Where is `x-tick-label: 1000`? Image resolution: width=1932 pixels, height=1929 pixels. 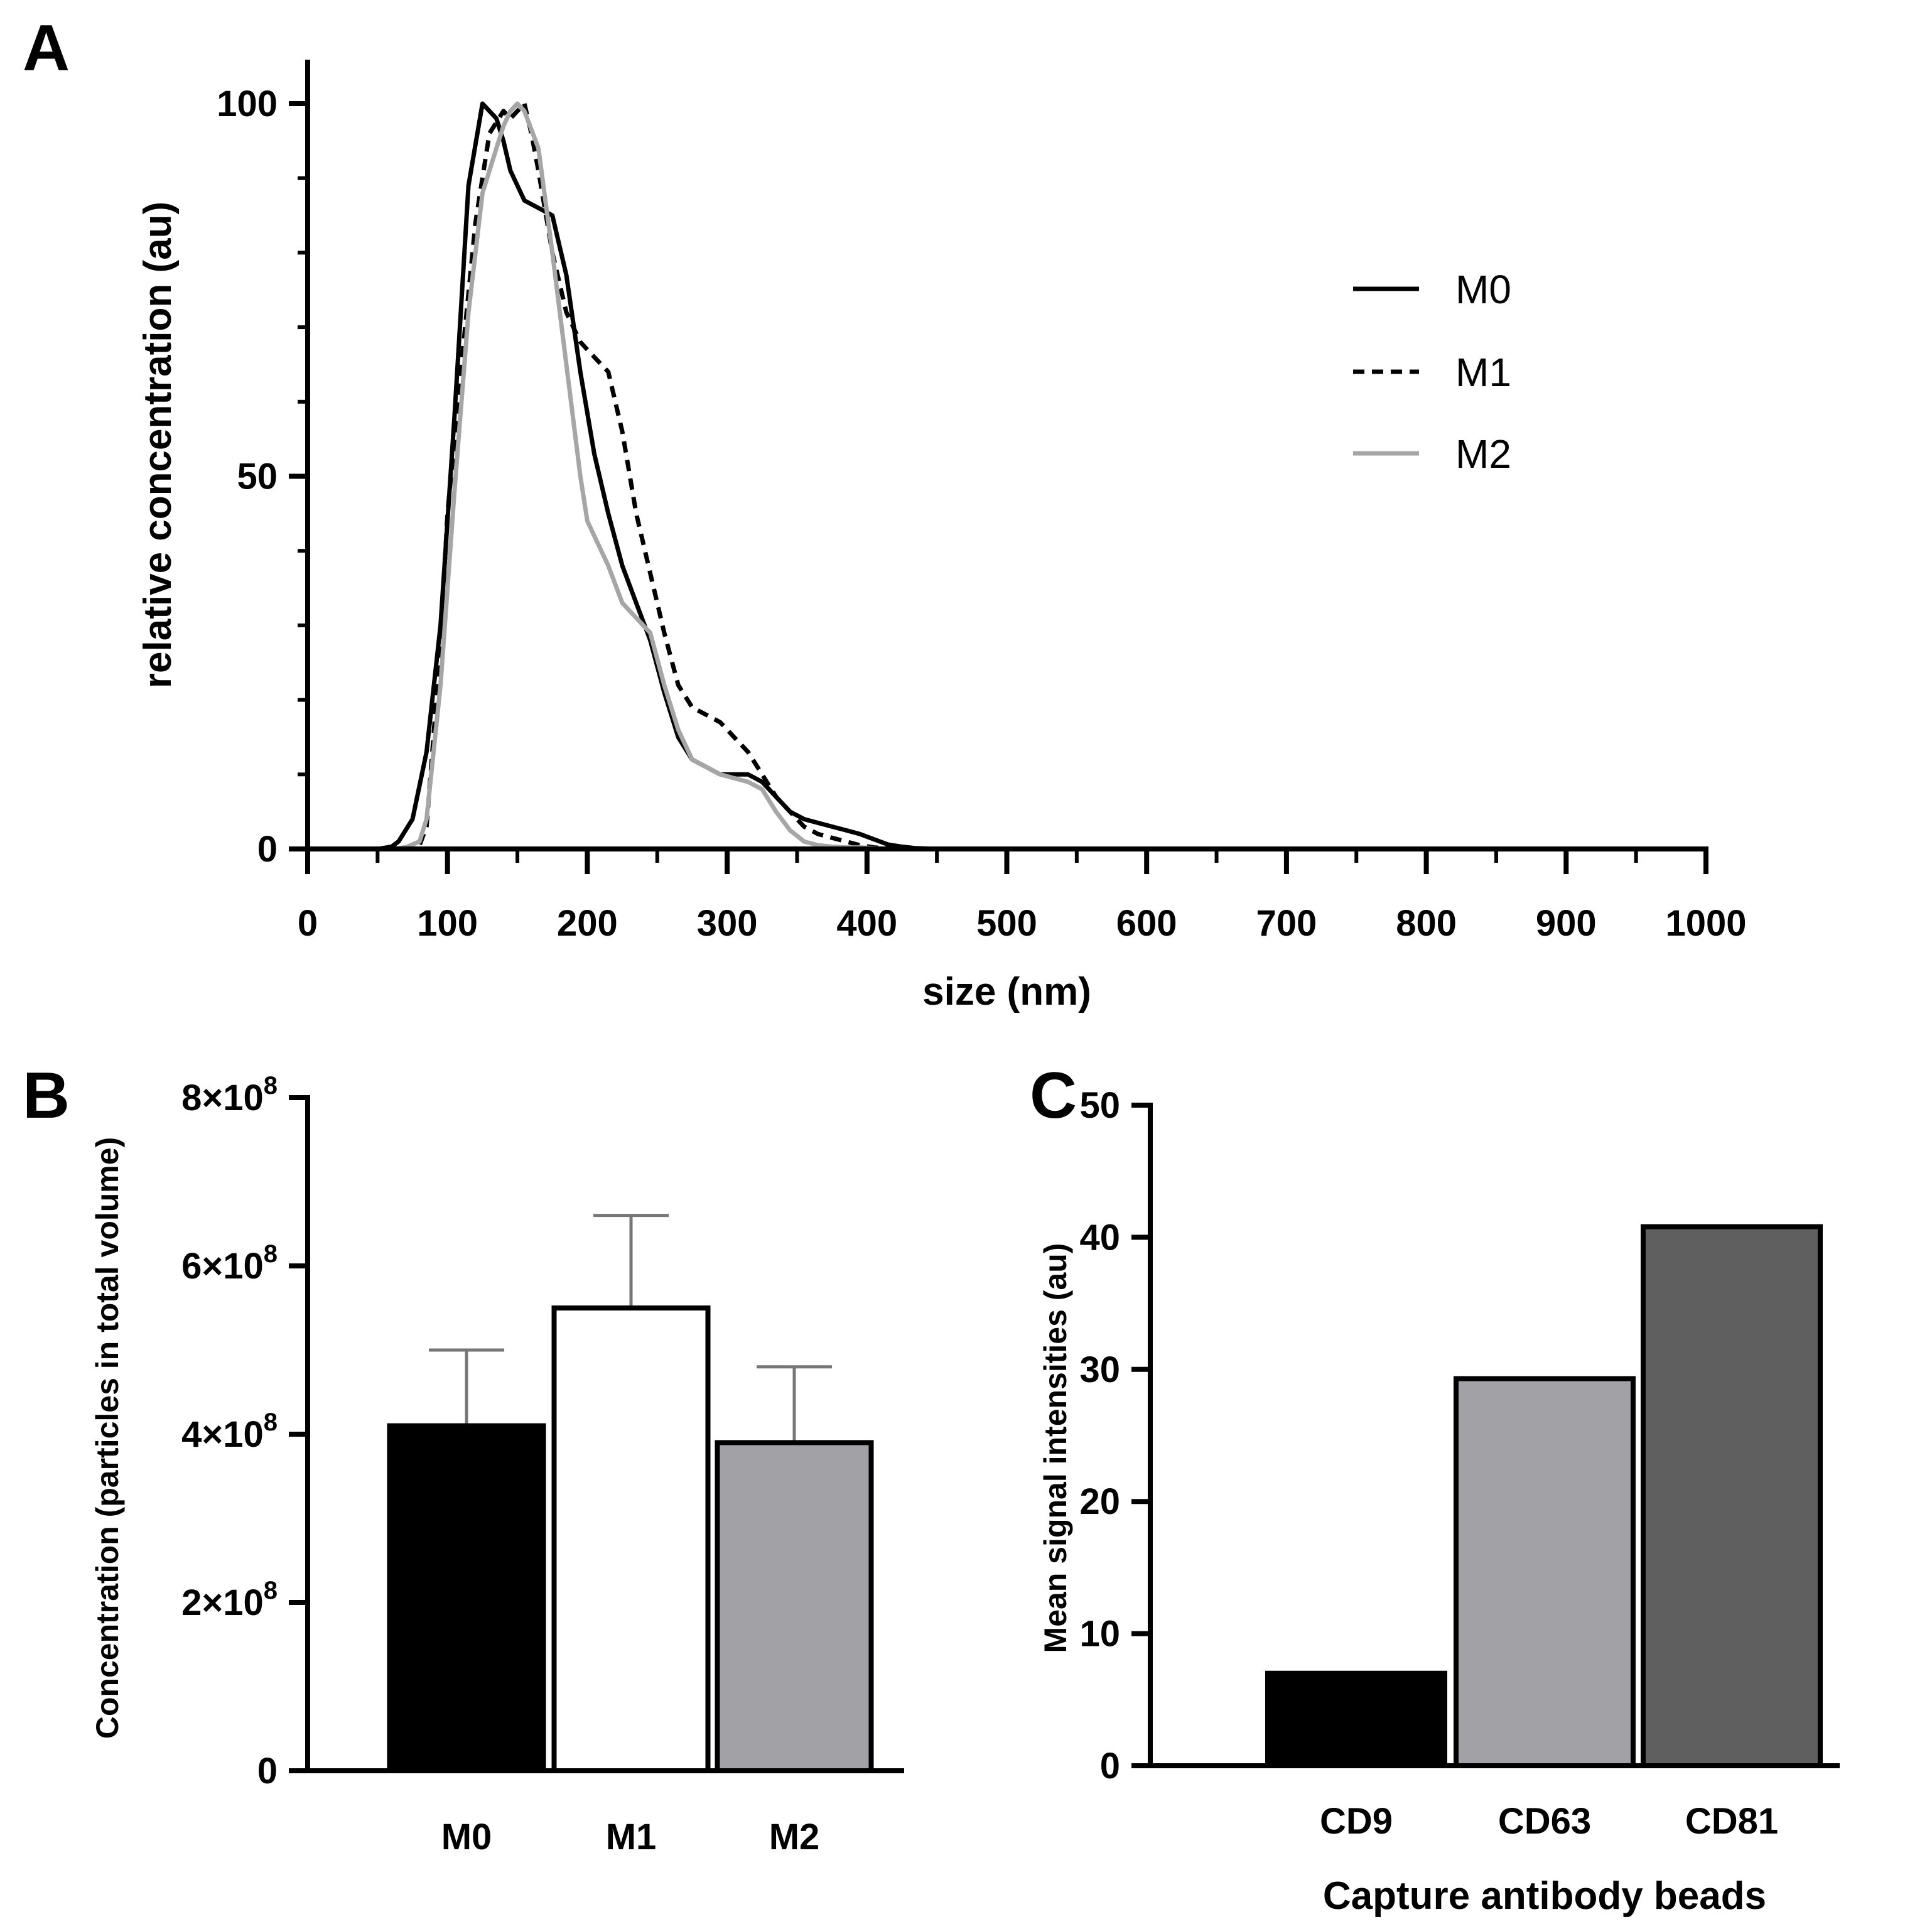
x-tick-label: 1000 is located at coordinates (1705, 923).